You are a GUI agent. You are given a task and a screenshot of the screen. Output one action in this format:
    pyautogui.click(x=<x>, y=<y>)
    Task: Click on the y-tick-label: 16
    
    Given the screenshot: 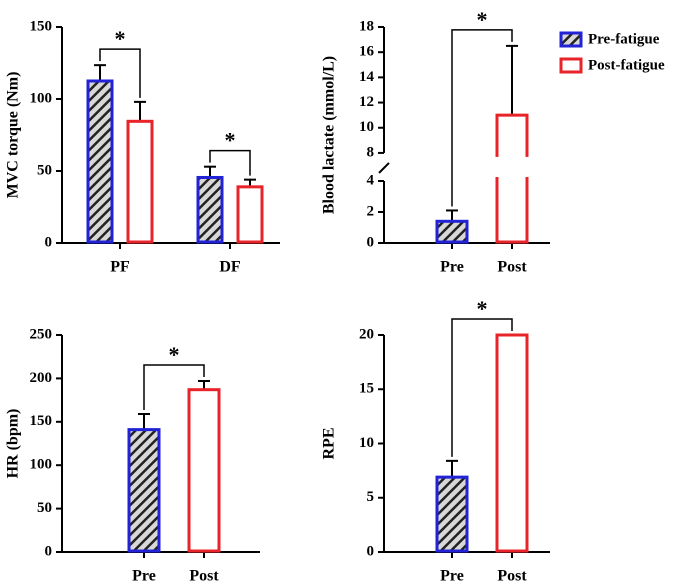 What is the action you would take?
    pyautogui.click(x=367, y=52)
    